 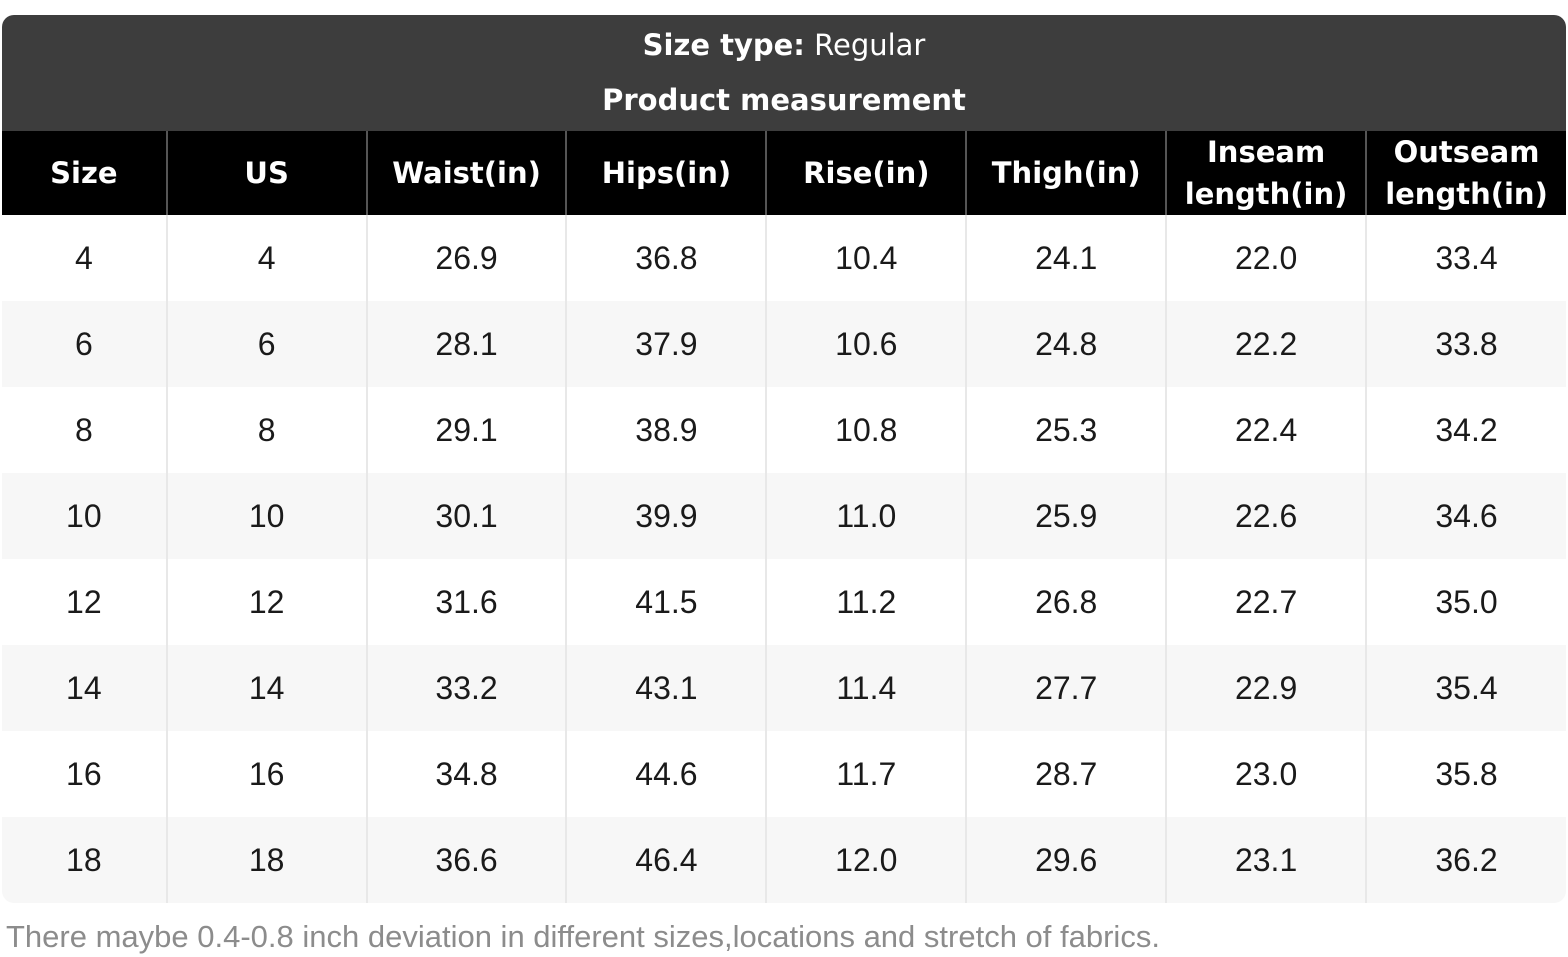 I want to click on measurement-cell: 37.9, so click(x=666, y=344).